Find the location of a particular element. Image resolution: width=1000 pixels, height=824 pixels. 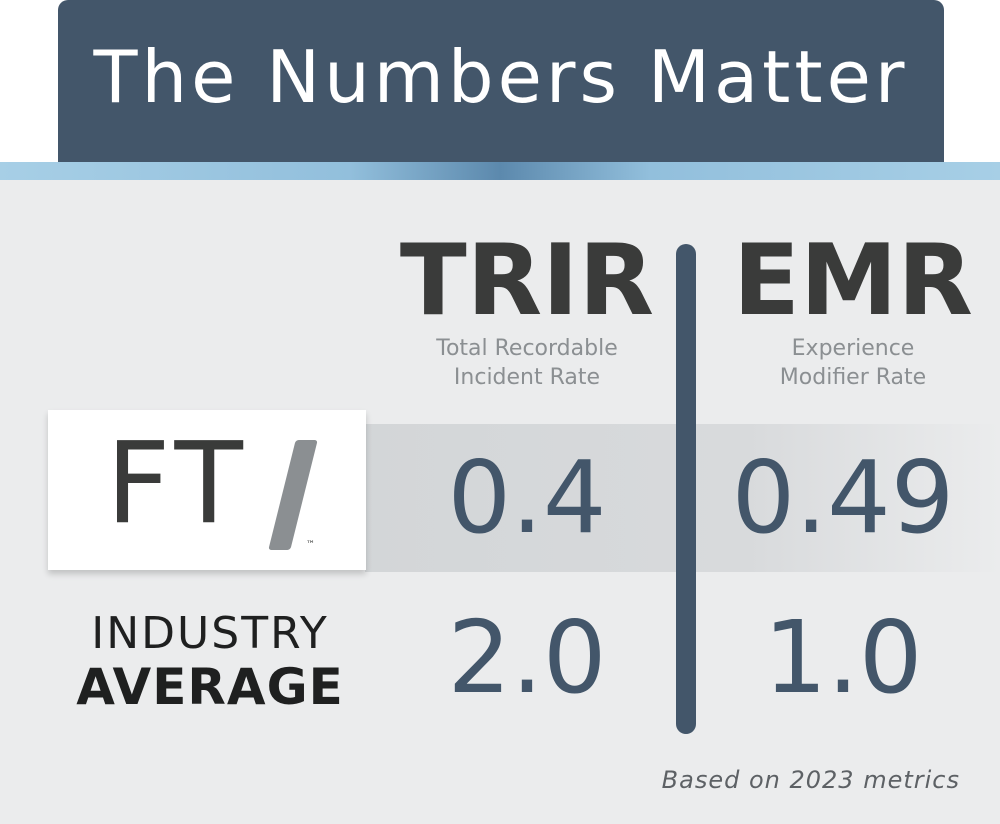

trir-heading: TRIR is located at coordinates (527, 281).